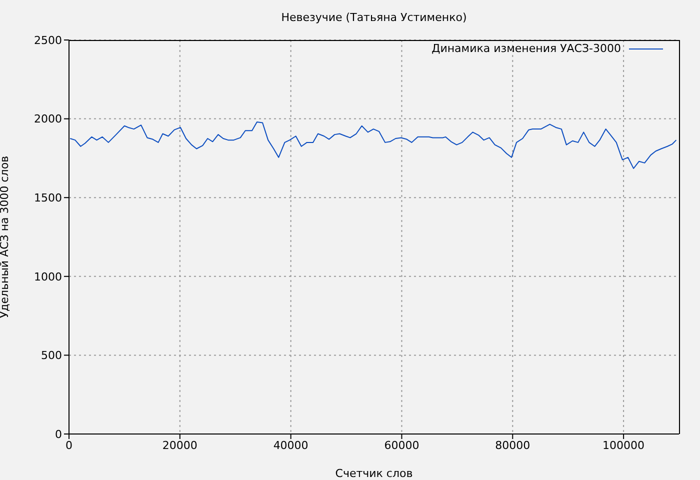  Describe the element at coordinates (623, 445) in the screenshot. I see `x-tick-label: 100000` at that location.